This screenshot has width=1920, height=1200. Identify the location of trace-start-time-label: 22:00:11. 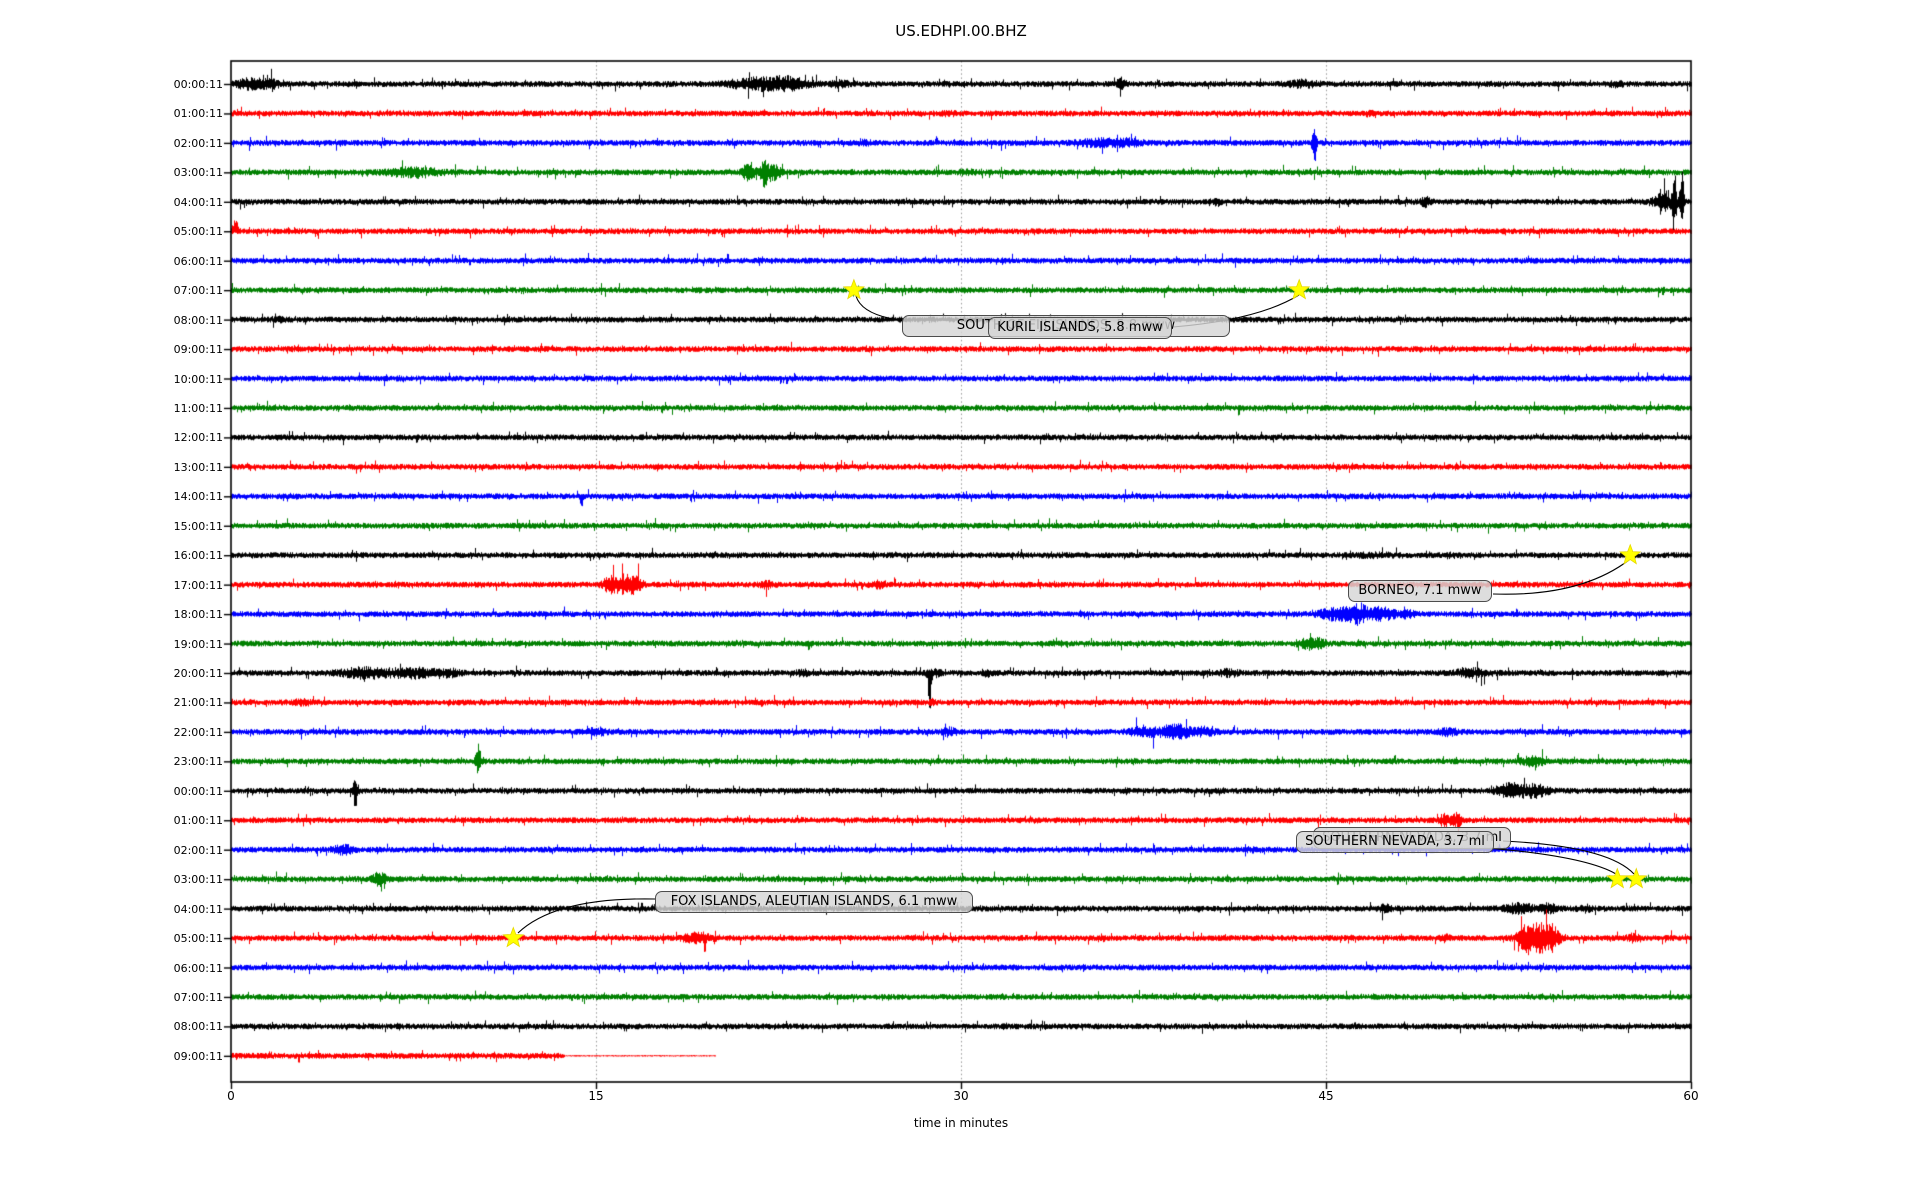
(198, 732).